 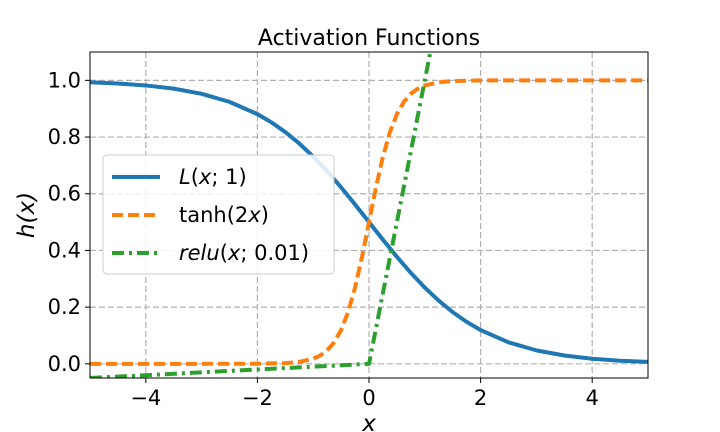 I want to click on y-axis-label: h(x), so click(x=27, y=215).